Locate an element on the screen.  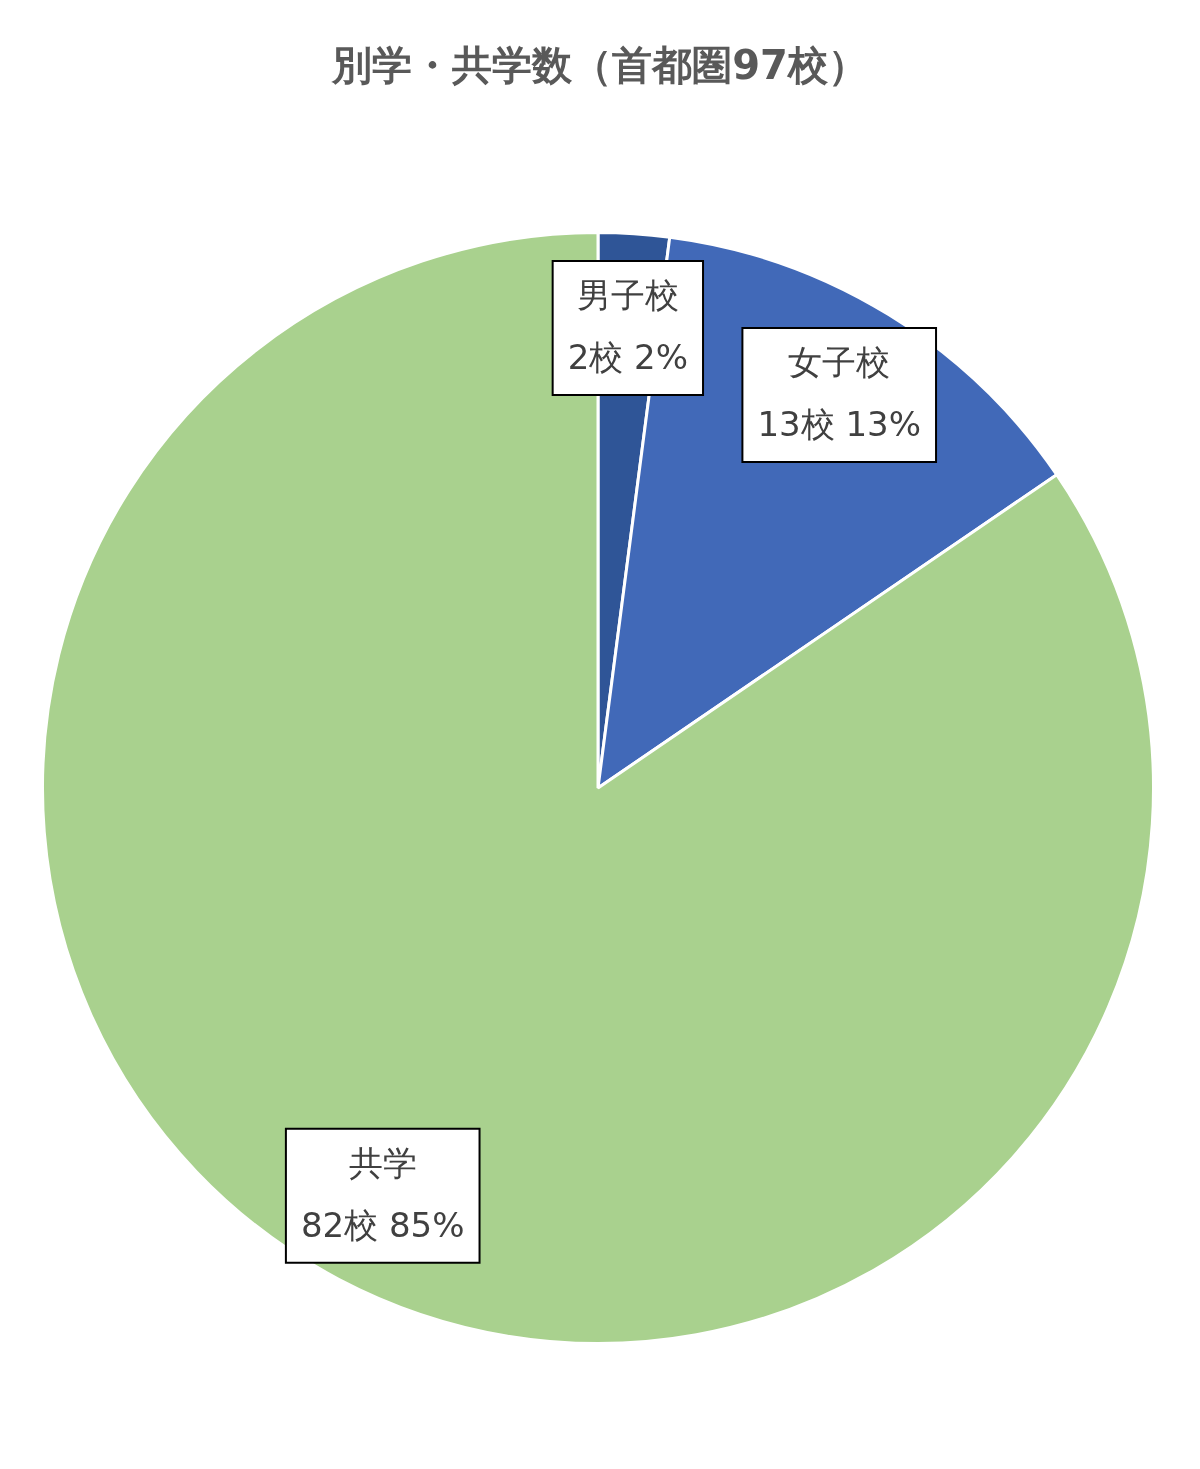
data-label: 82校 85% is located at coordinates (382, 1224).